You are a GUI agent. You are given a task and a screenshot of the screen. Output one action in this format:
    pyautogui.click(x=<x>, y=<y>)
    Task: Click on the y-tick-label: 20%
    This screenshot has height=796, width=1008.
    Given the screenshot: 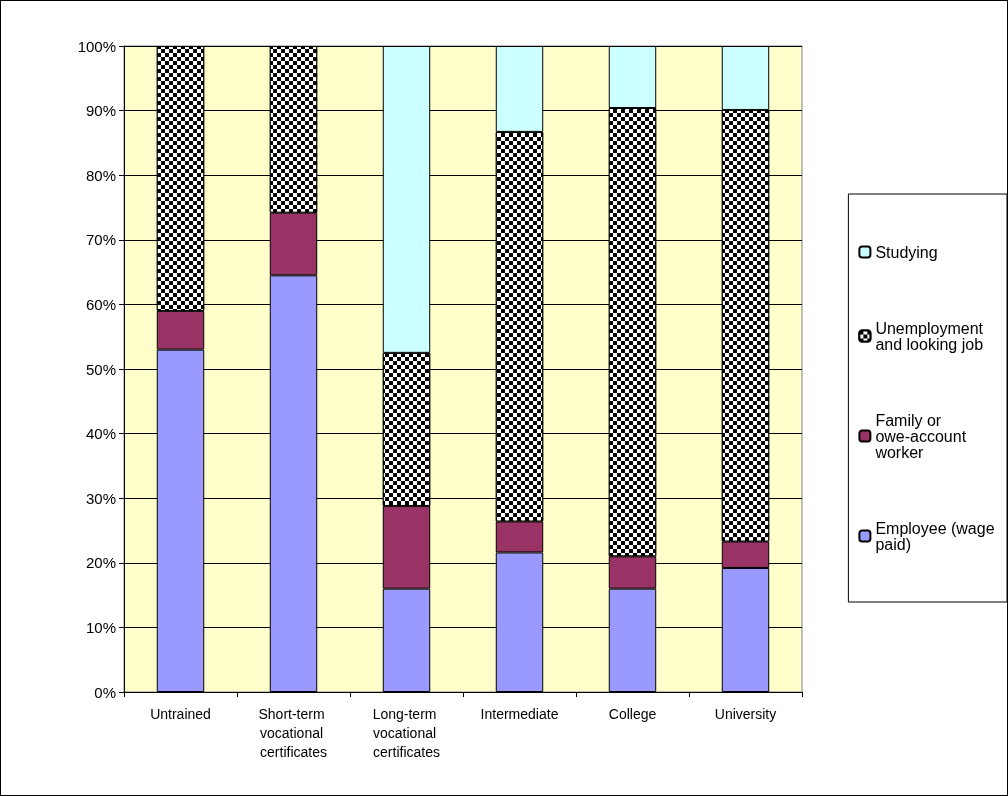 What is the action you would take?
    pyautogui.click(x=100, y=563)
    